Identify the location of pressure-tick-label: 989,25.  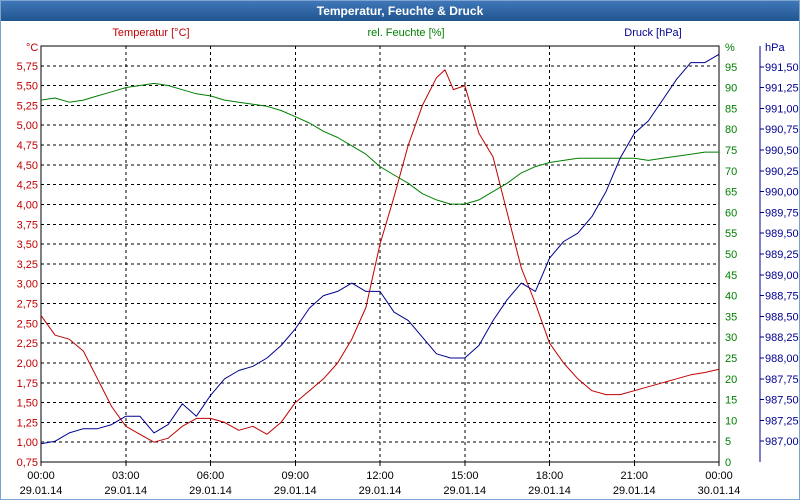
(782, 255).